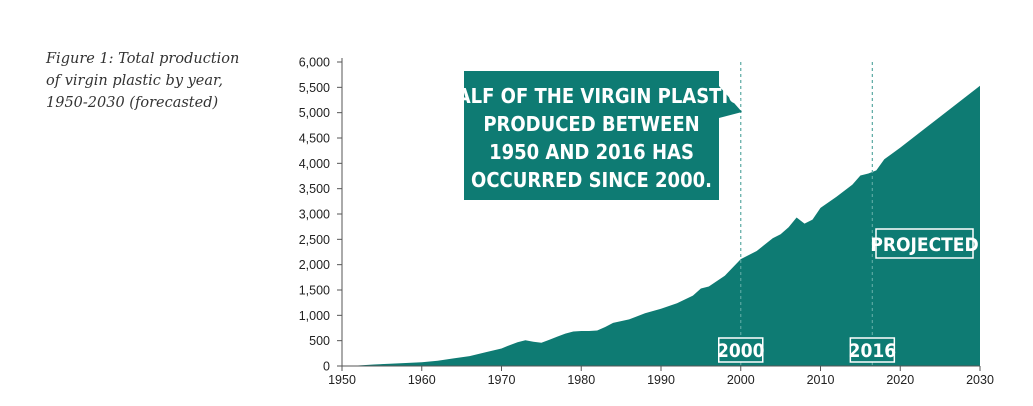 This screenshot has height=406, width=1033. Describe the element at coordinates (314, 240) in the screenshot. I see `y-tick-label: 2,500` at that location.